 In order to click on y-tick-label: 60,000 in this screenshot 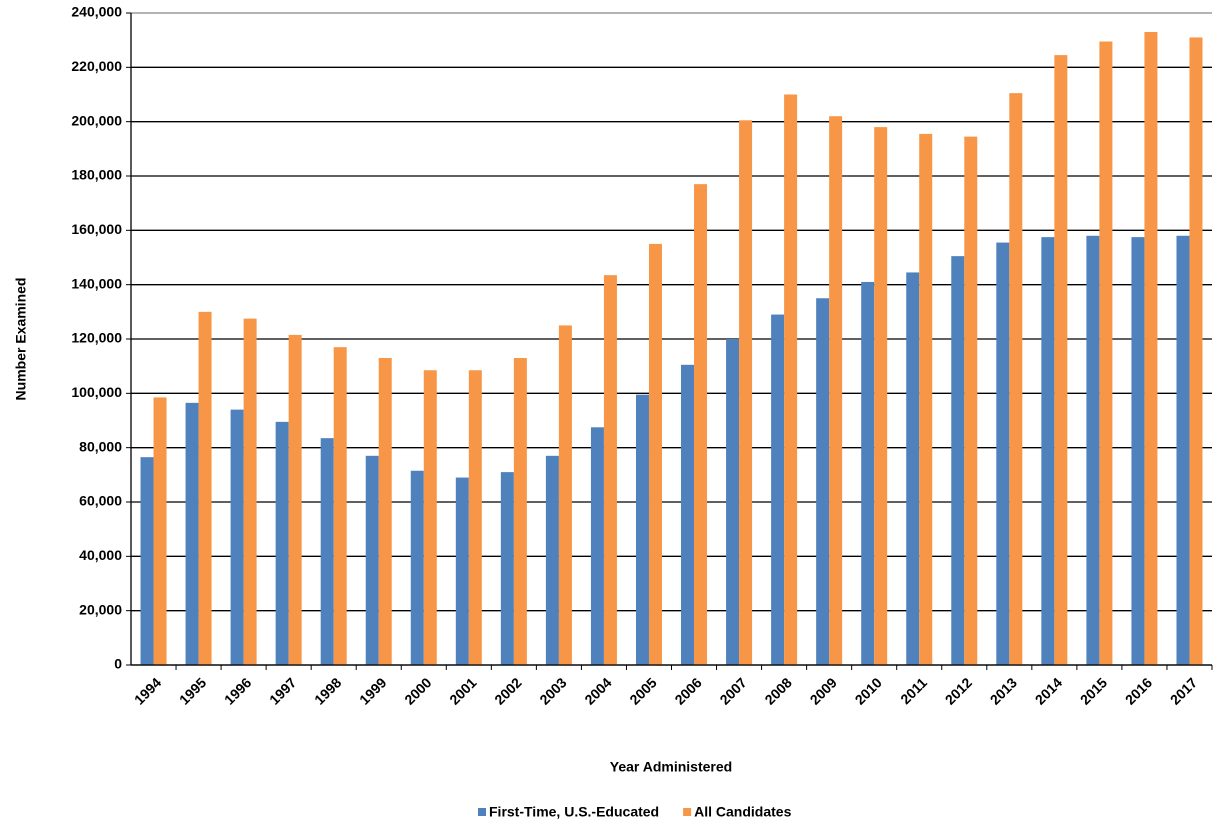, I will do `click(100, 501)`.